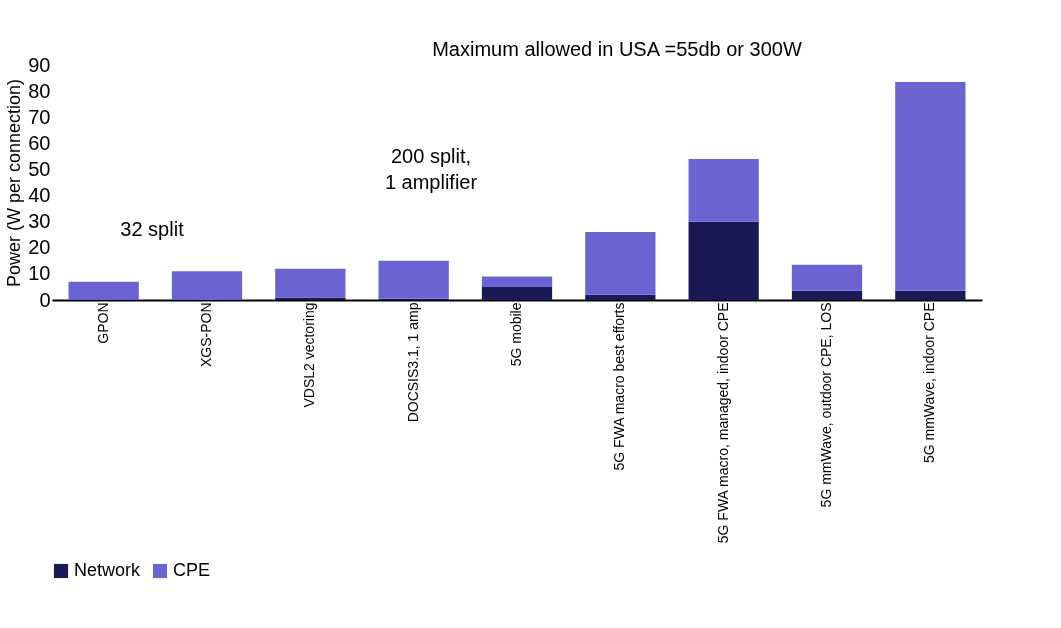 The image size is (1061, 628). I want to click on x-tick-label: 5G mobile, so click(516, 334).